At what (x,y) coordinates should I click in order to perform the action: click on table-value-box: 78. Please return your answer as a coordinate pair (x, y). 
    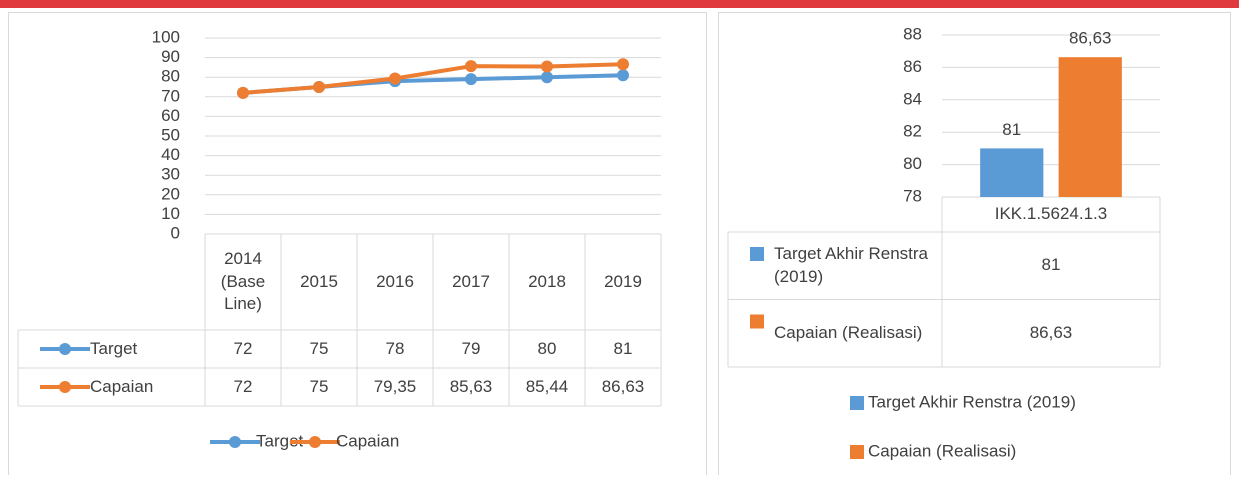
    Looking at the image, I should click on (395, 348).